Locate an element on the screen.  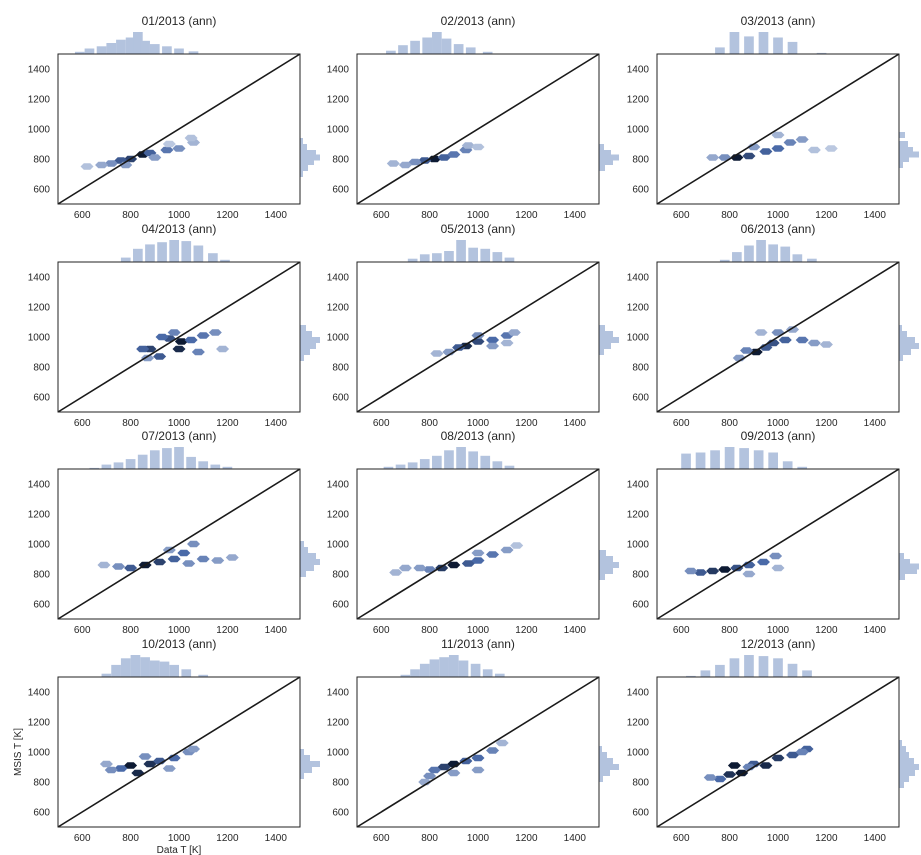
panel-title: 11/2013 (ann) is located at coordinates (478, 644).